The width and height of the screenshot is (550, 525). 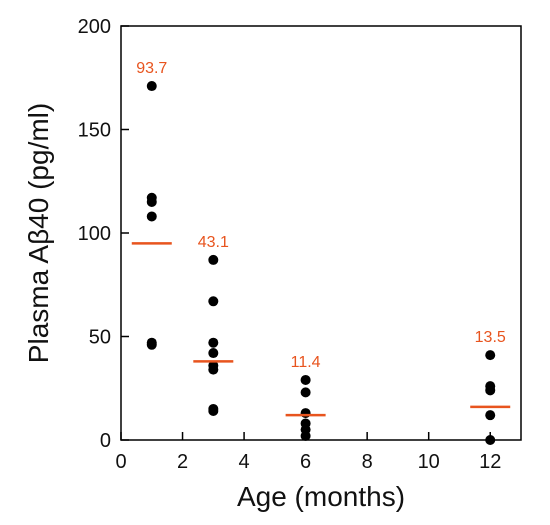 I want to click on x-axis: 0 2 4 6 8 10 12, so click(x=308, y=452).